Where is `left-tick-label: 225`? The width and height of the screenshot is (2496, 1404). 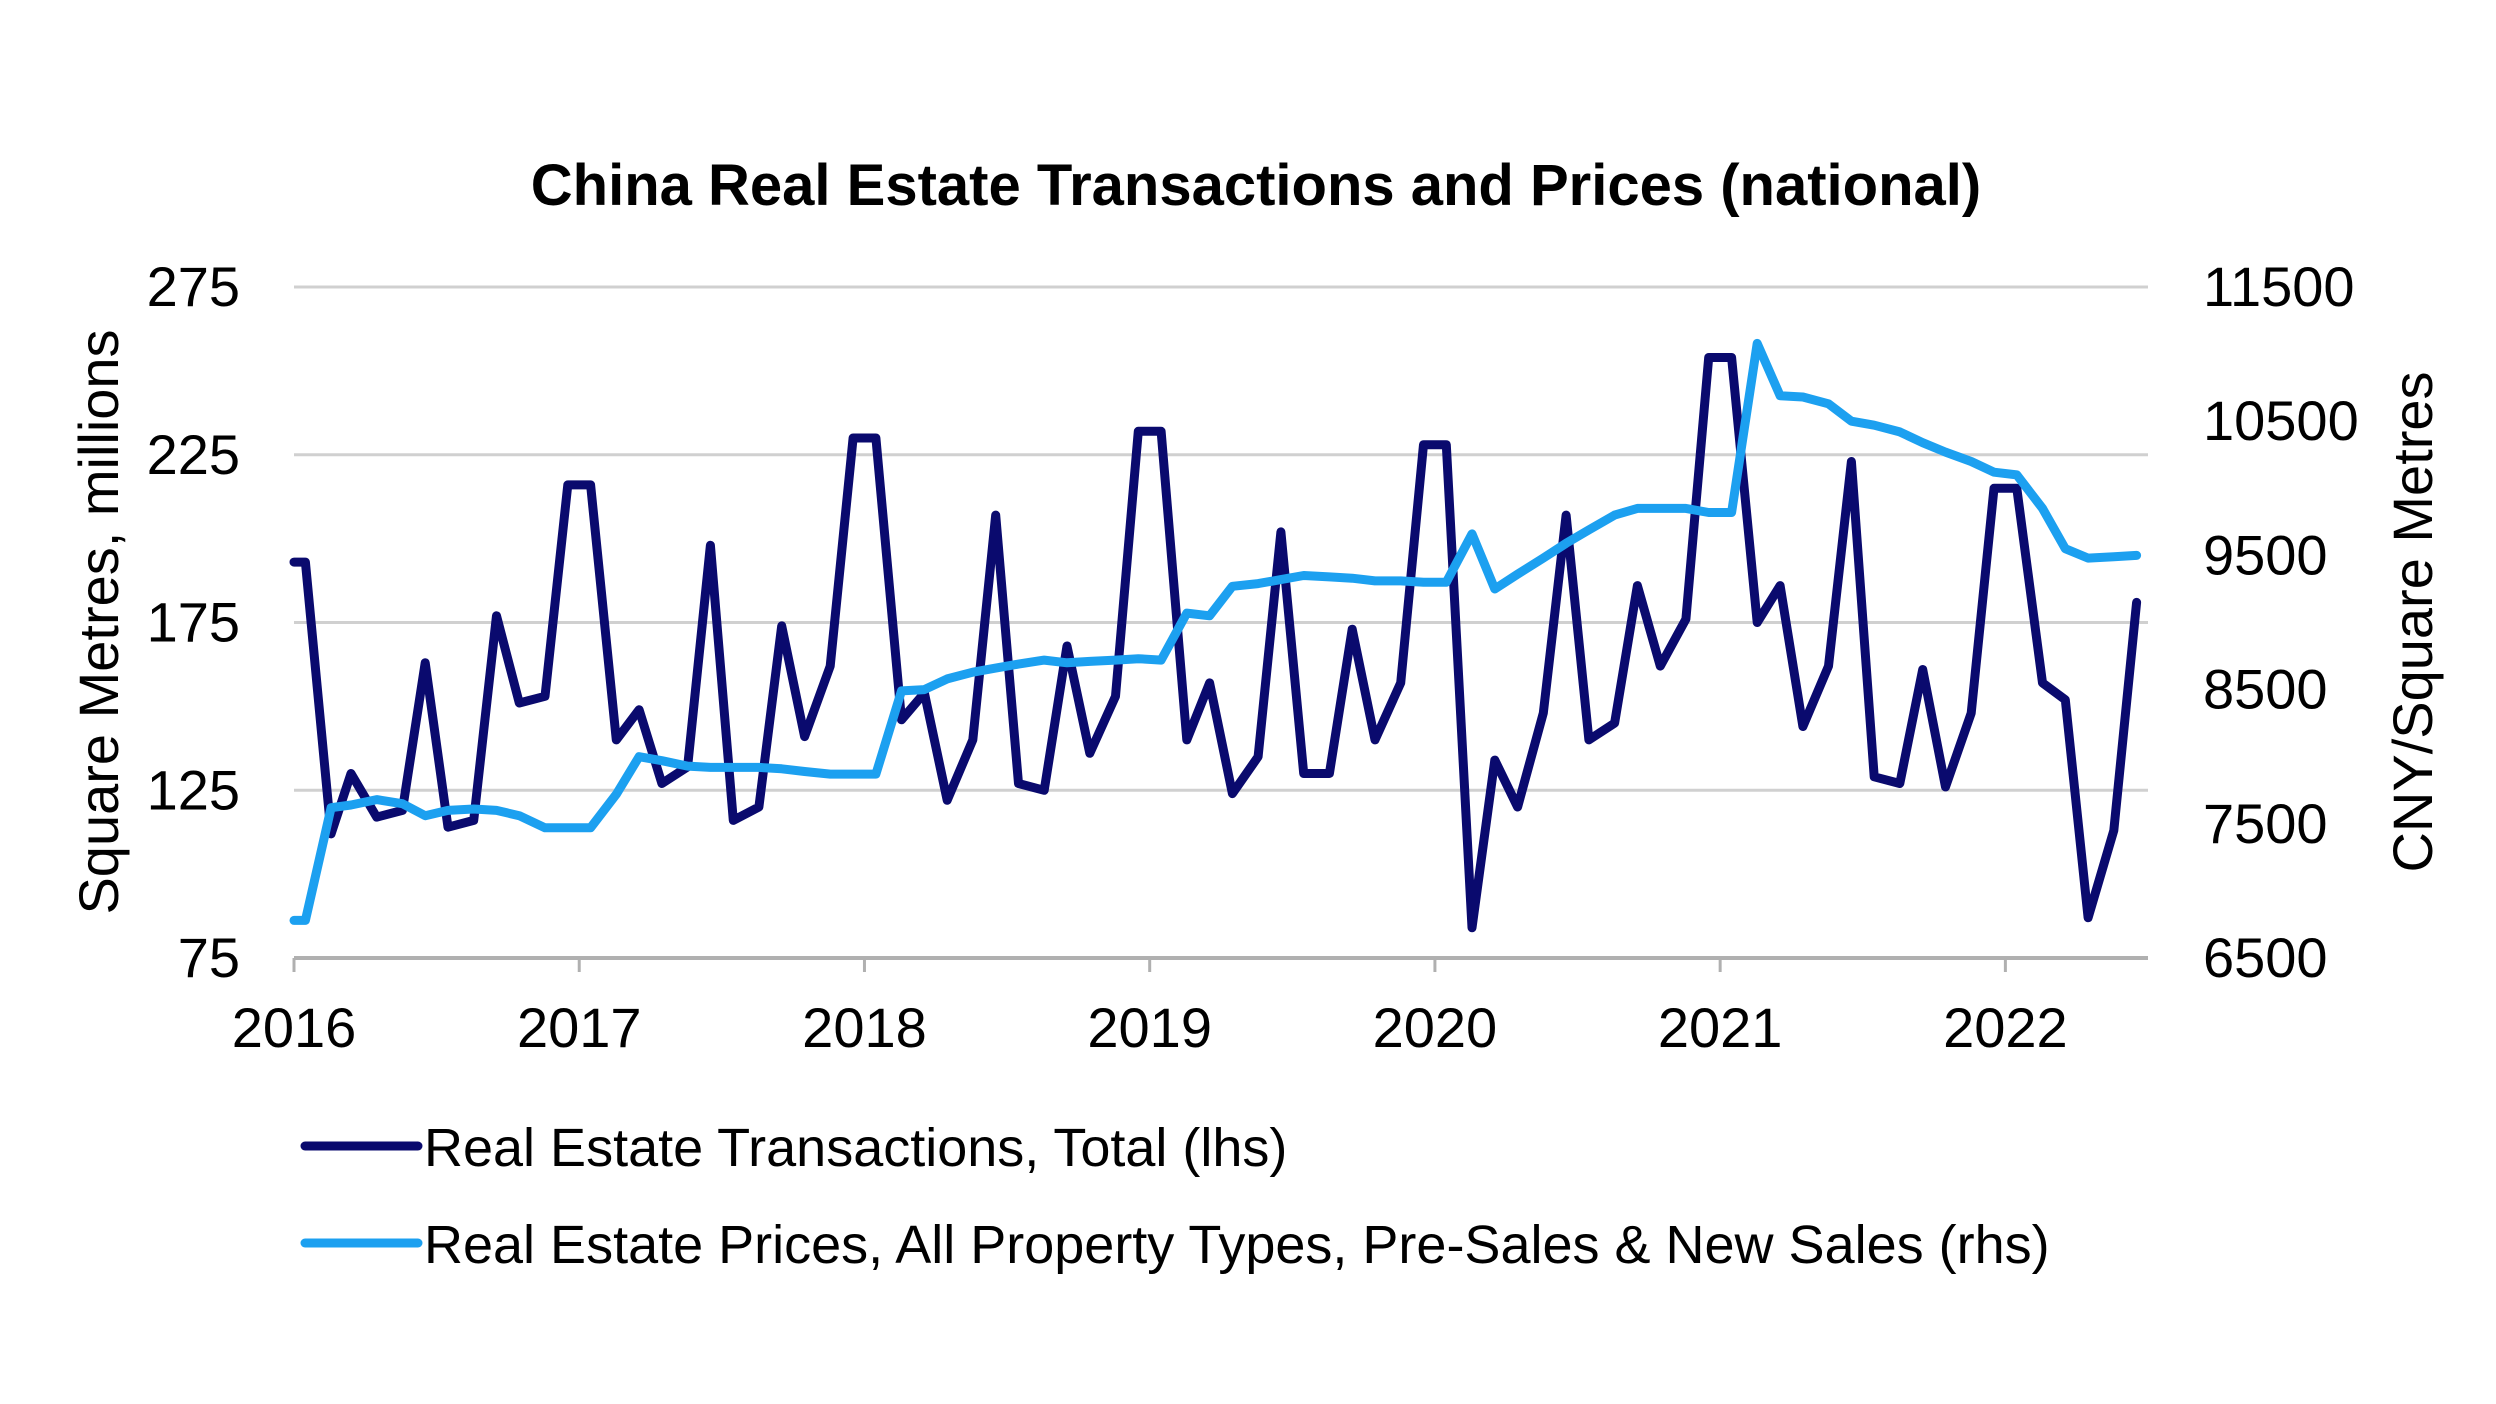 left-tick-label: 225 is located at coordinates (193, 454).